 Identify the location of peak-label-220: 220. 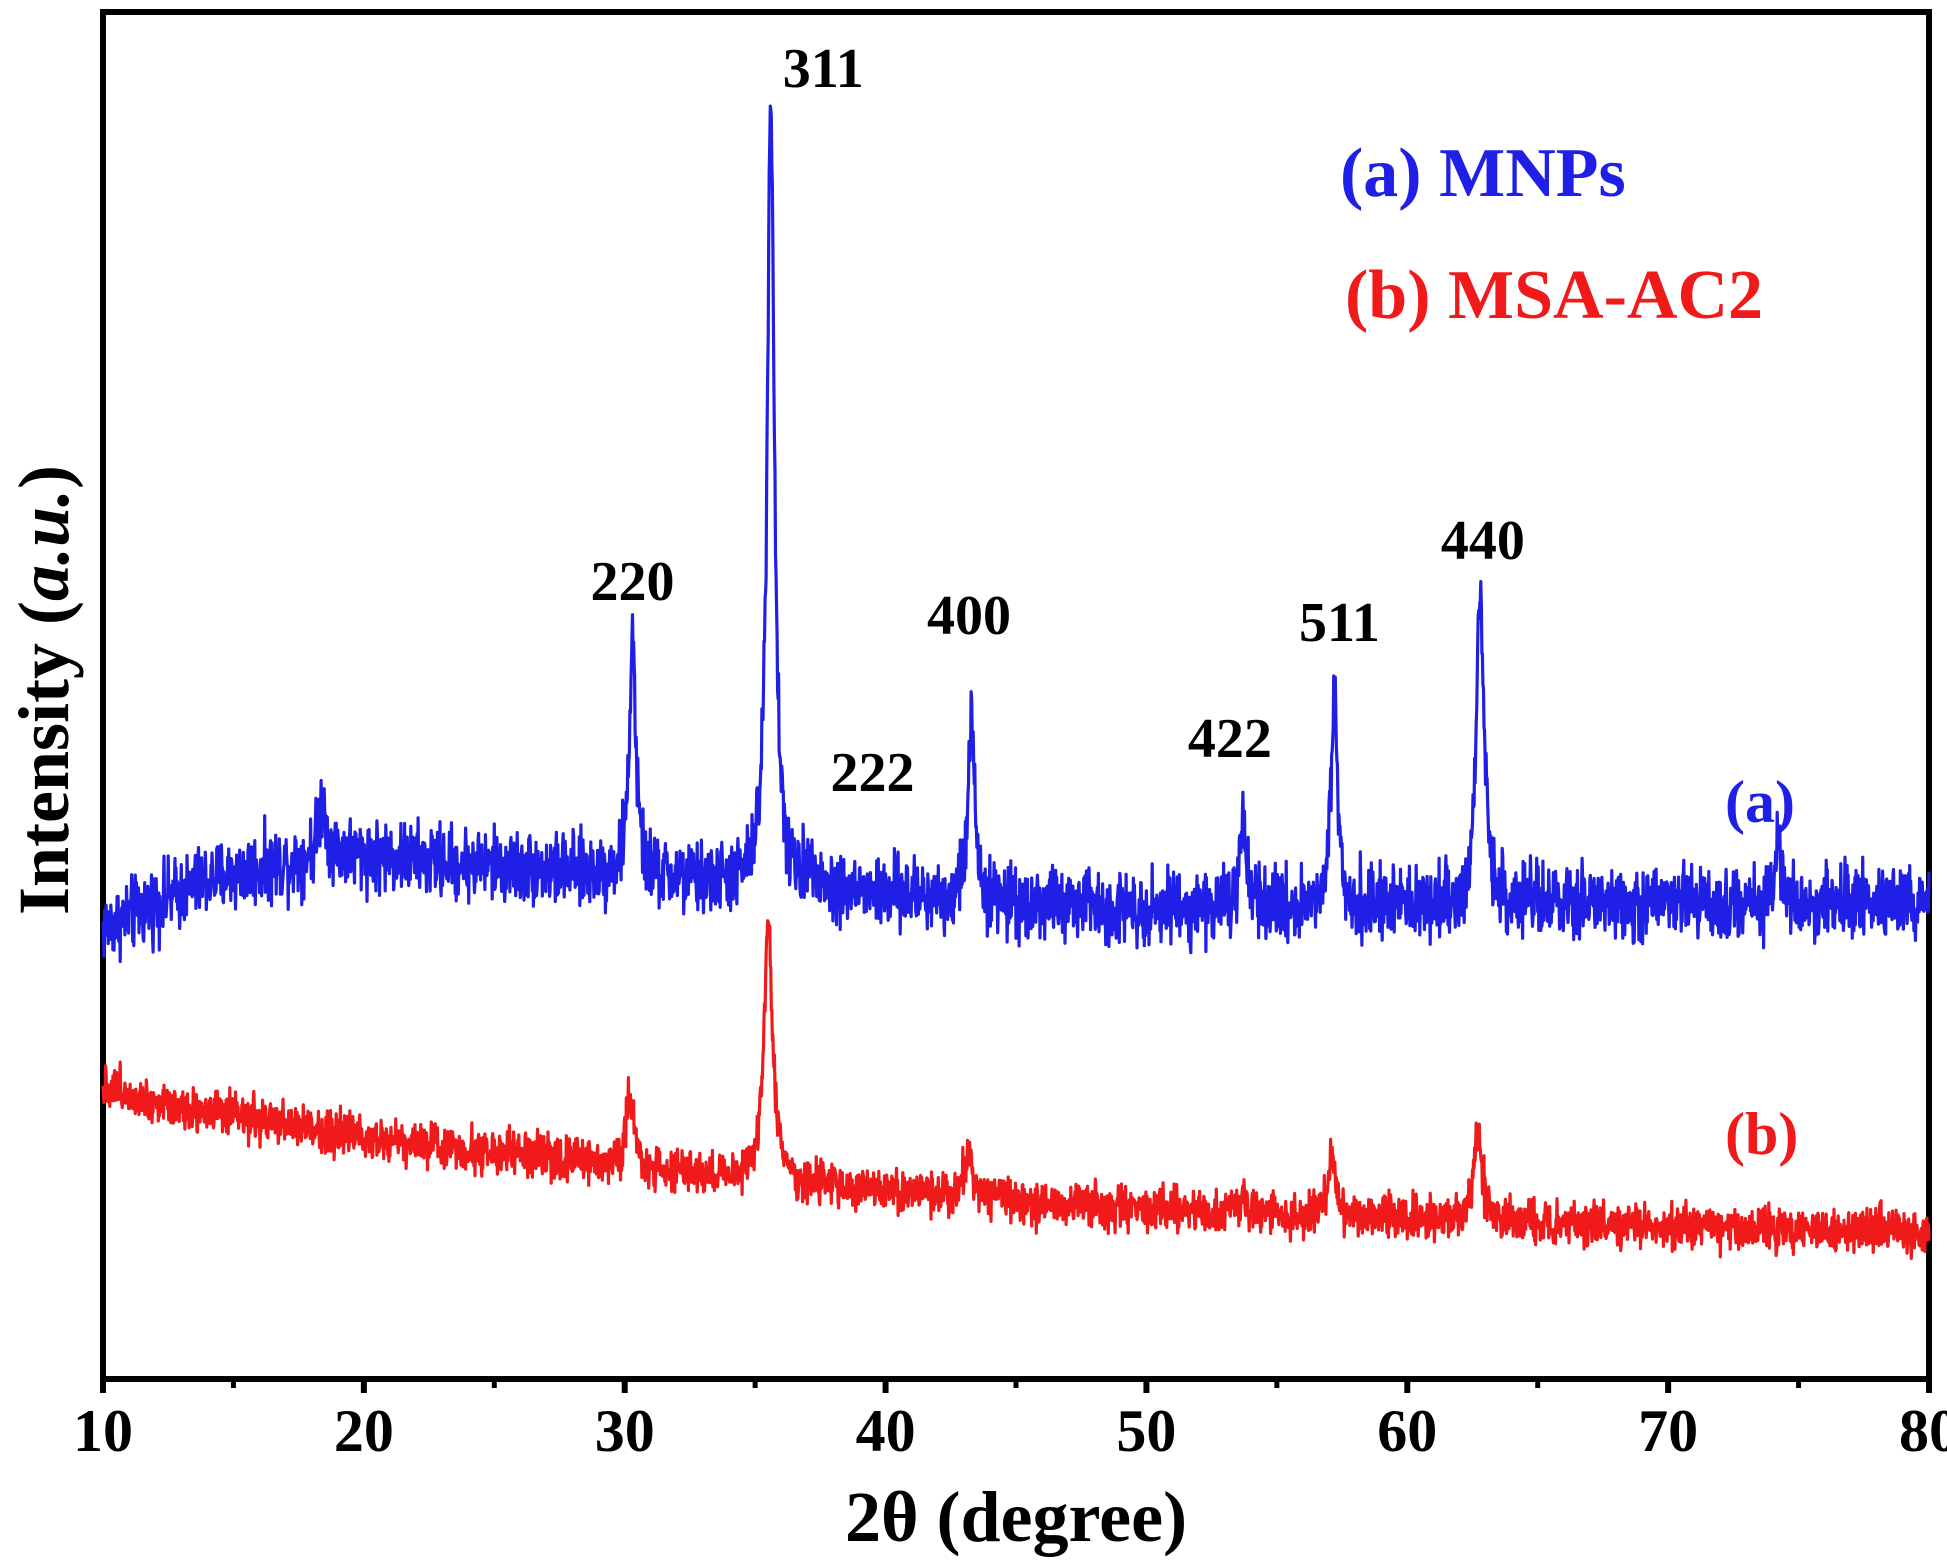
(633, 582).